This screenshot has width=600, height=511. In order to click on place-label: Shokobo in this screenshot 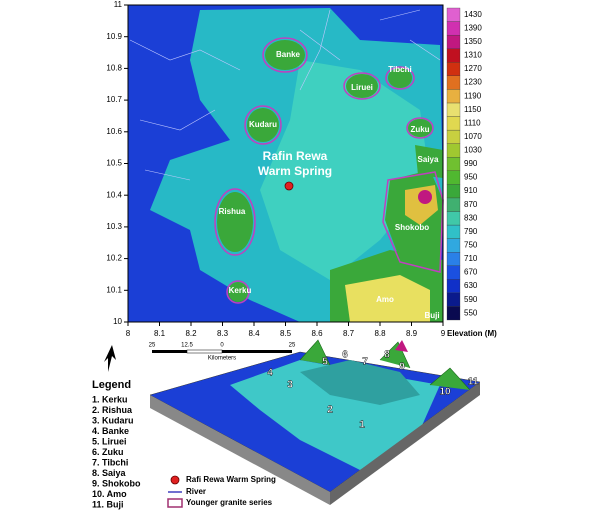, I will do `click(412, 227)`.